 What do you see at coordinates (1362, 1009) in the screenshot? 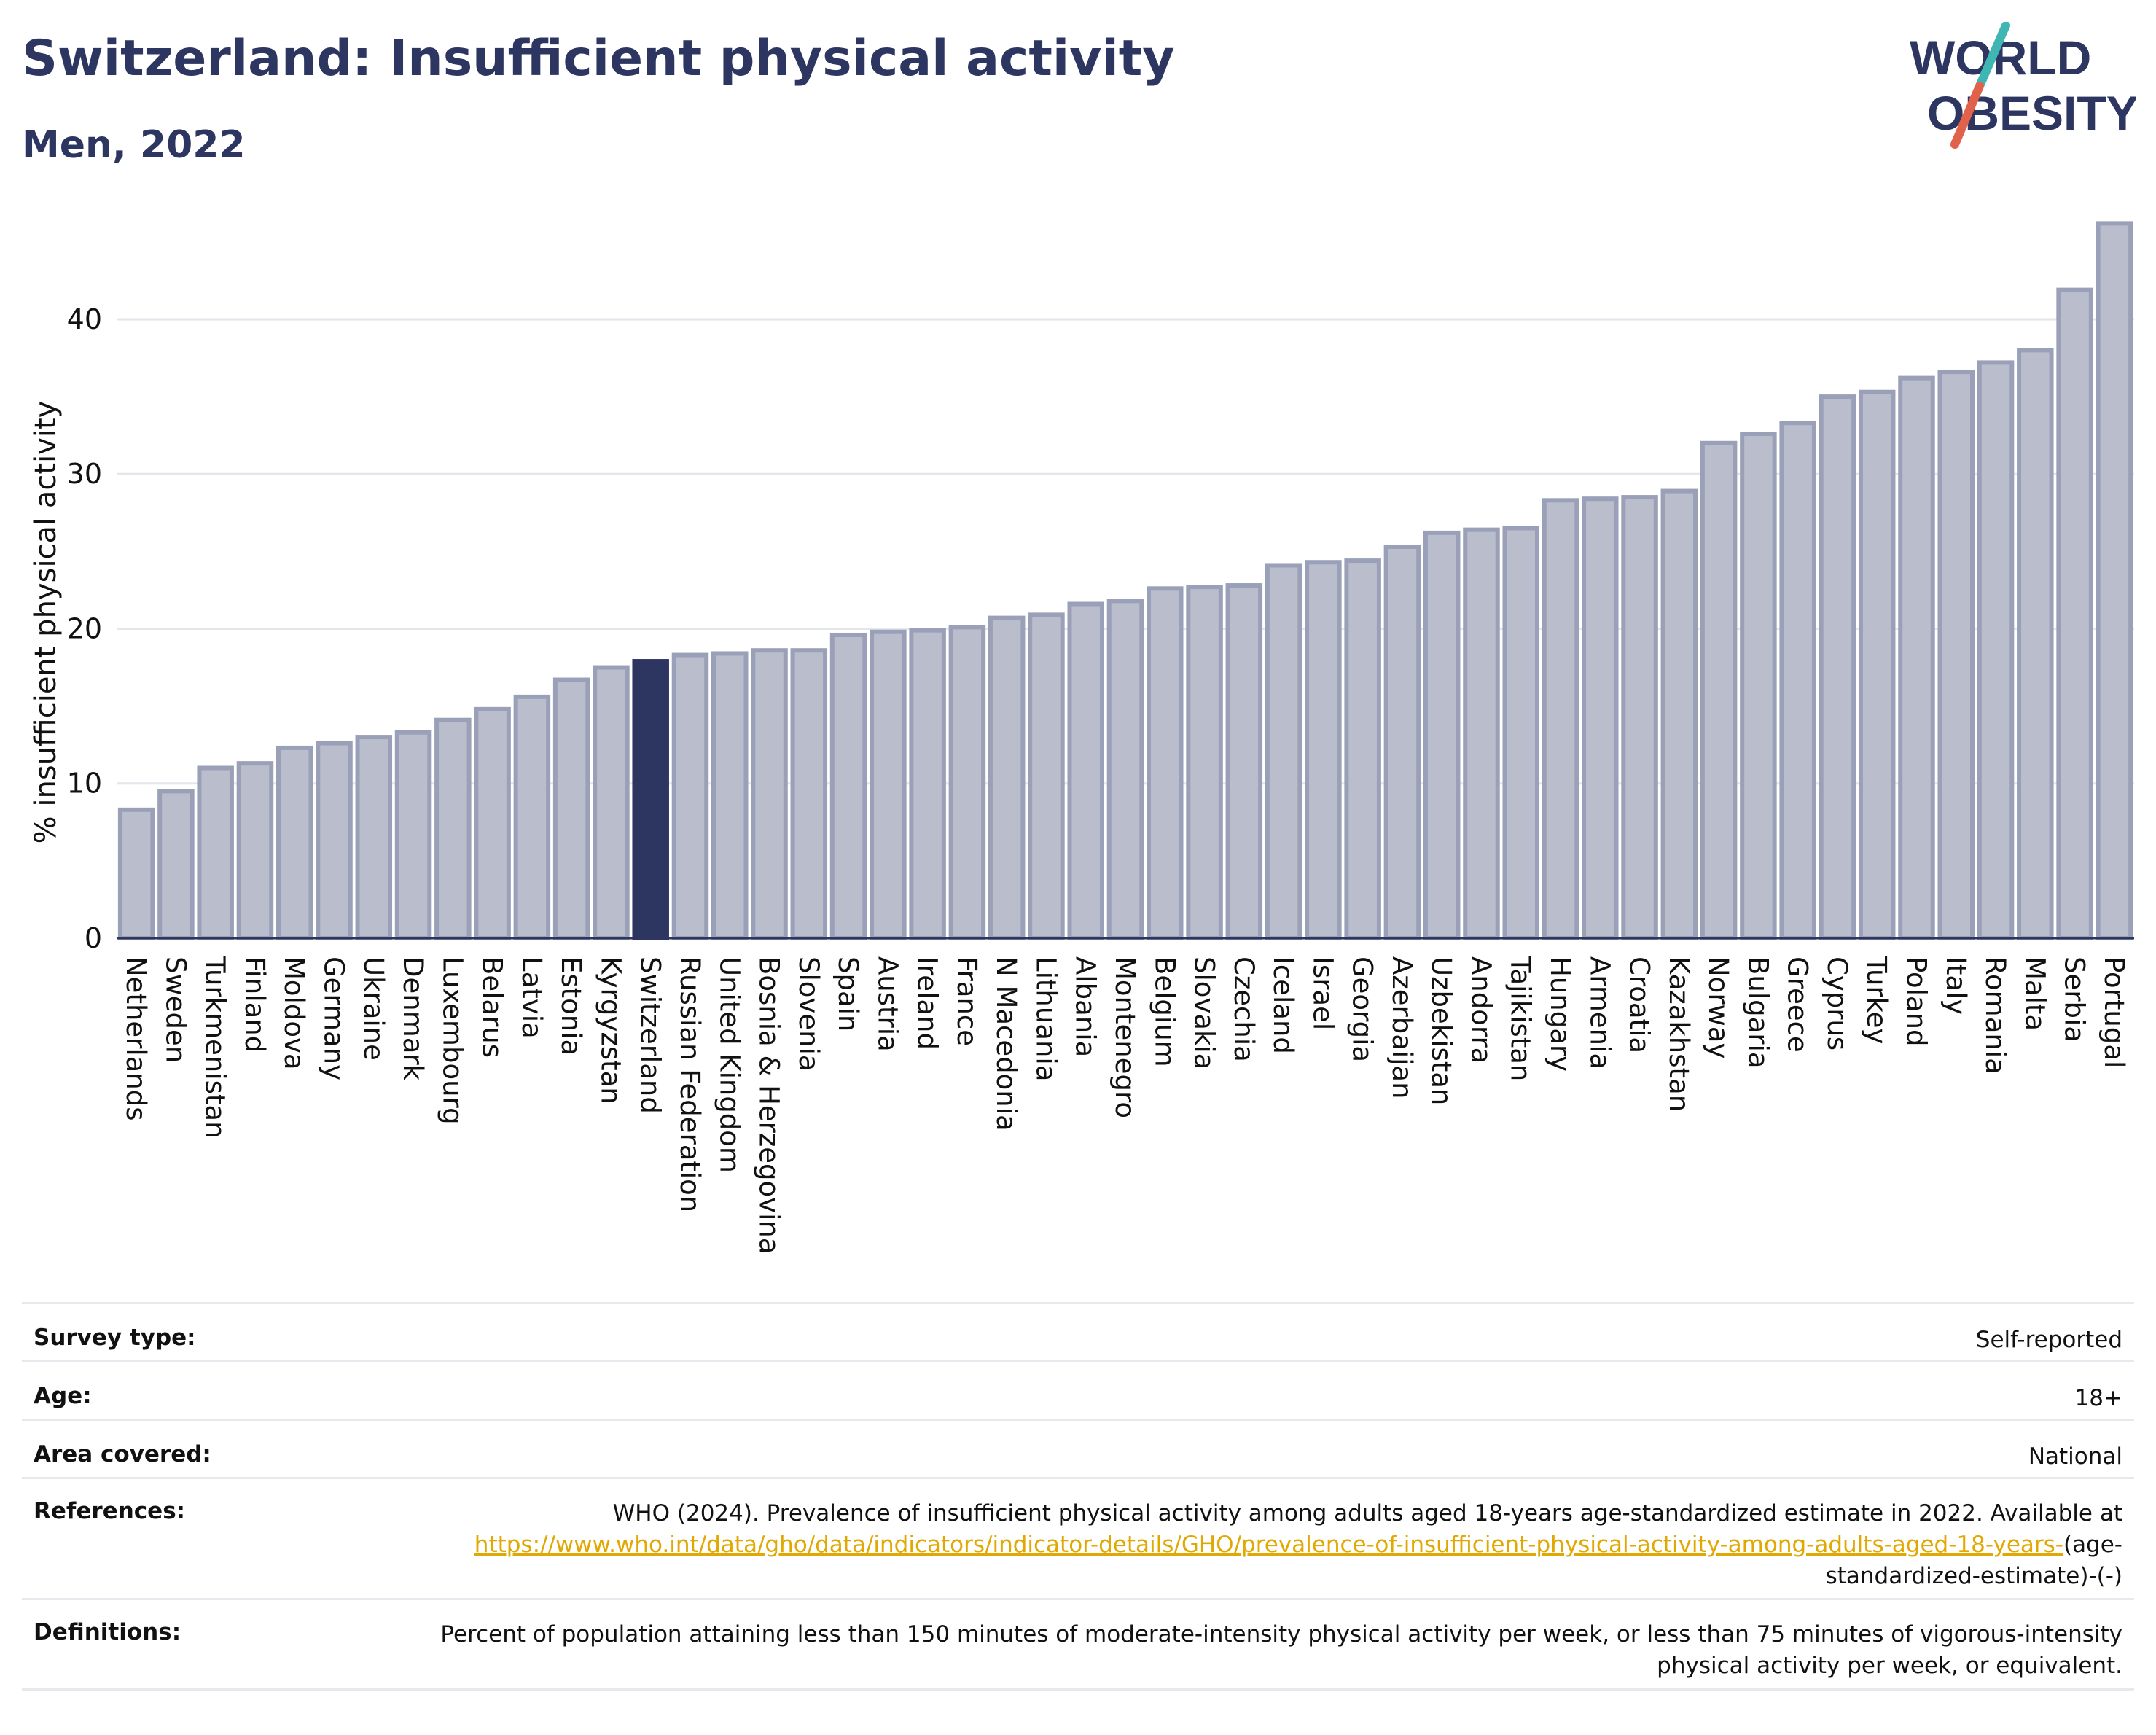
I see `x-tick-label: Georgia` at bounding box center [1362, 1009].